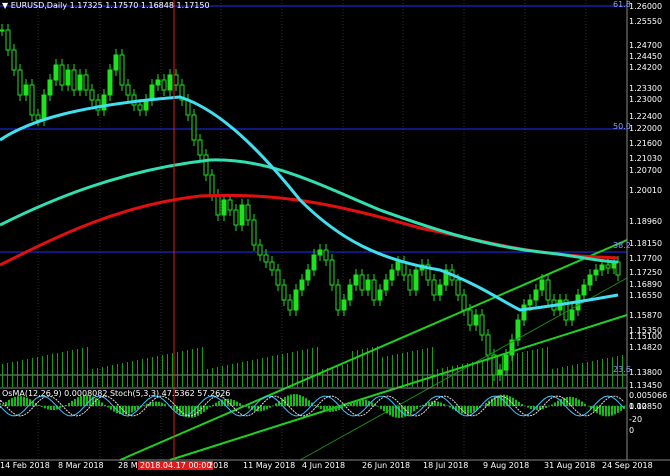  I want to click on price-tick-label: 1.20010, so click(646, 190).